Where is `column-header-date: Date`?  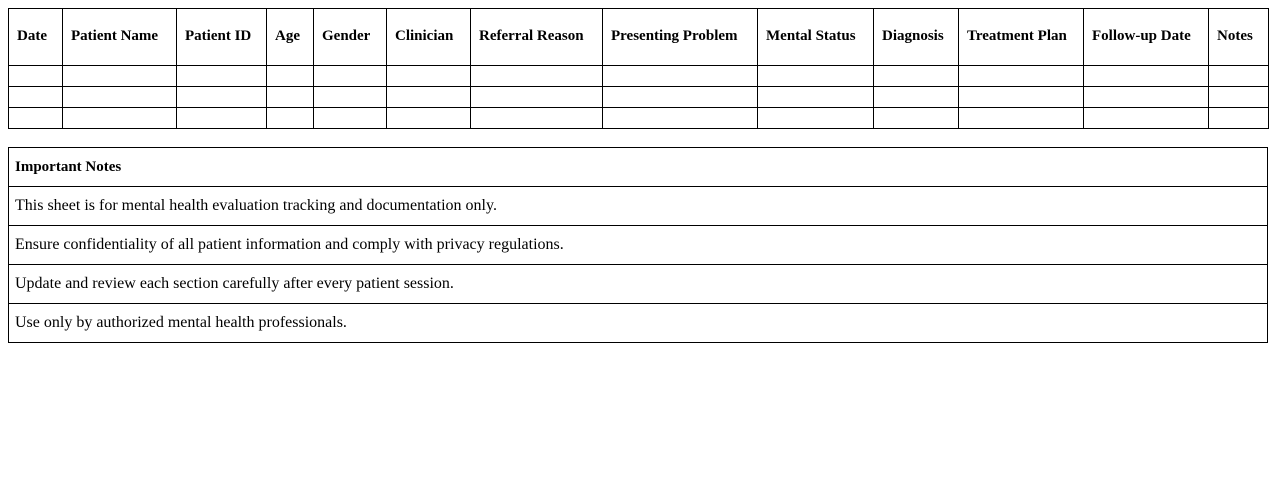
column-header-date: Date is located at coordinates (35, 37).